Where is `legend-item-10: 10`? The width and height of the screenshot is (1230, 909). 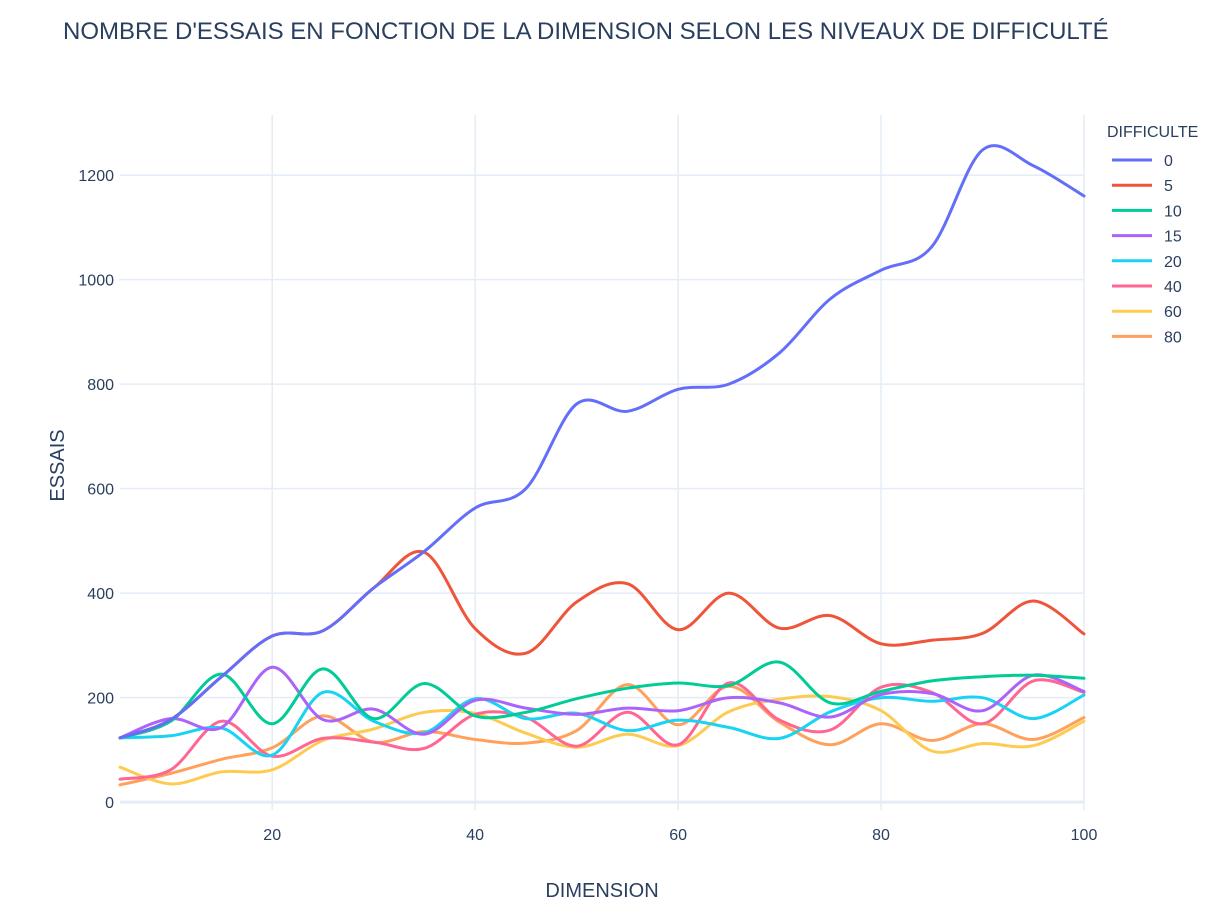
legend-item-10: 10 is located at coordinates (1147, 211).